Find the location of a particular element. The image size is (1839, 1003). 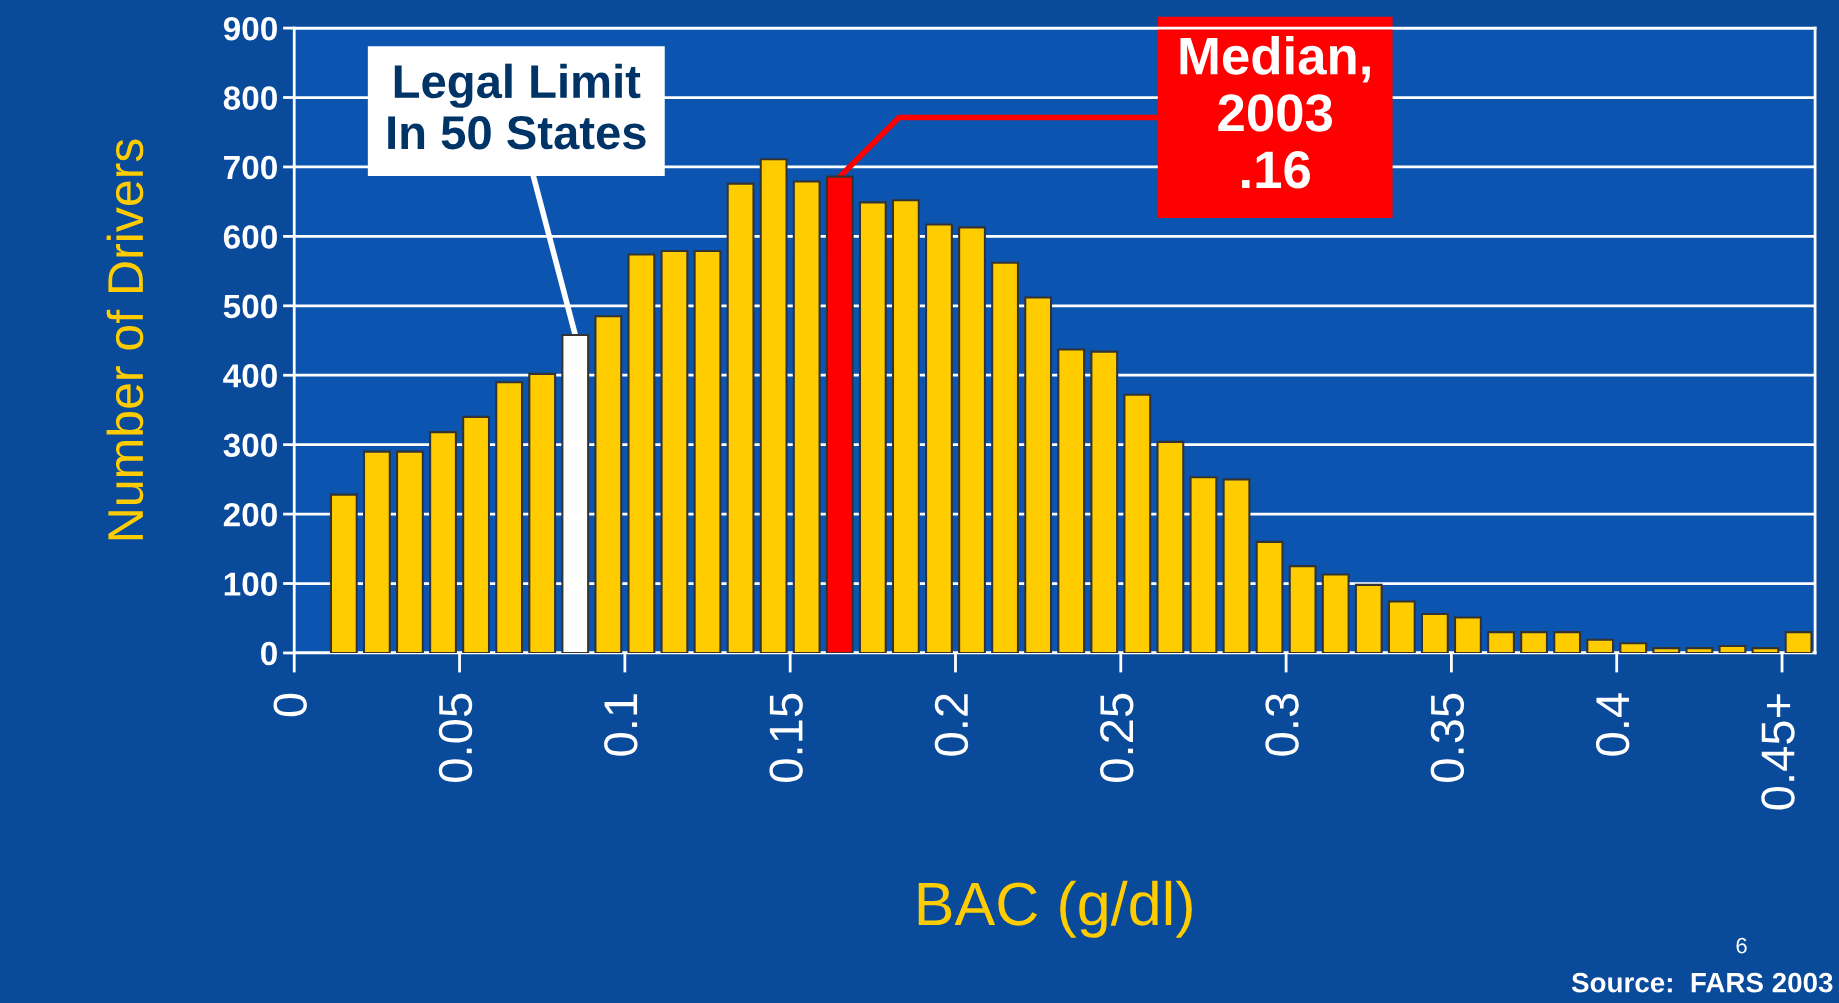

y-axis-title: Number of Drivers is located at coordinates (125, 339).